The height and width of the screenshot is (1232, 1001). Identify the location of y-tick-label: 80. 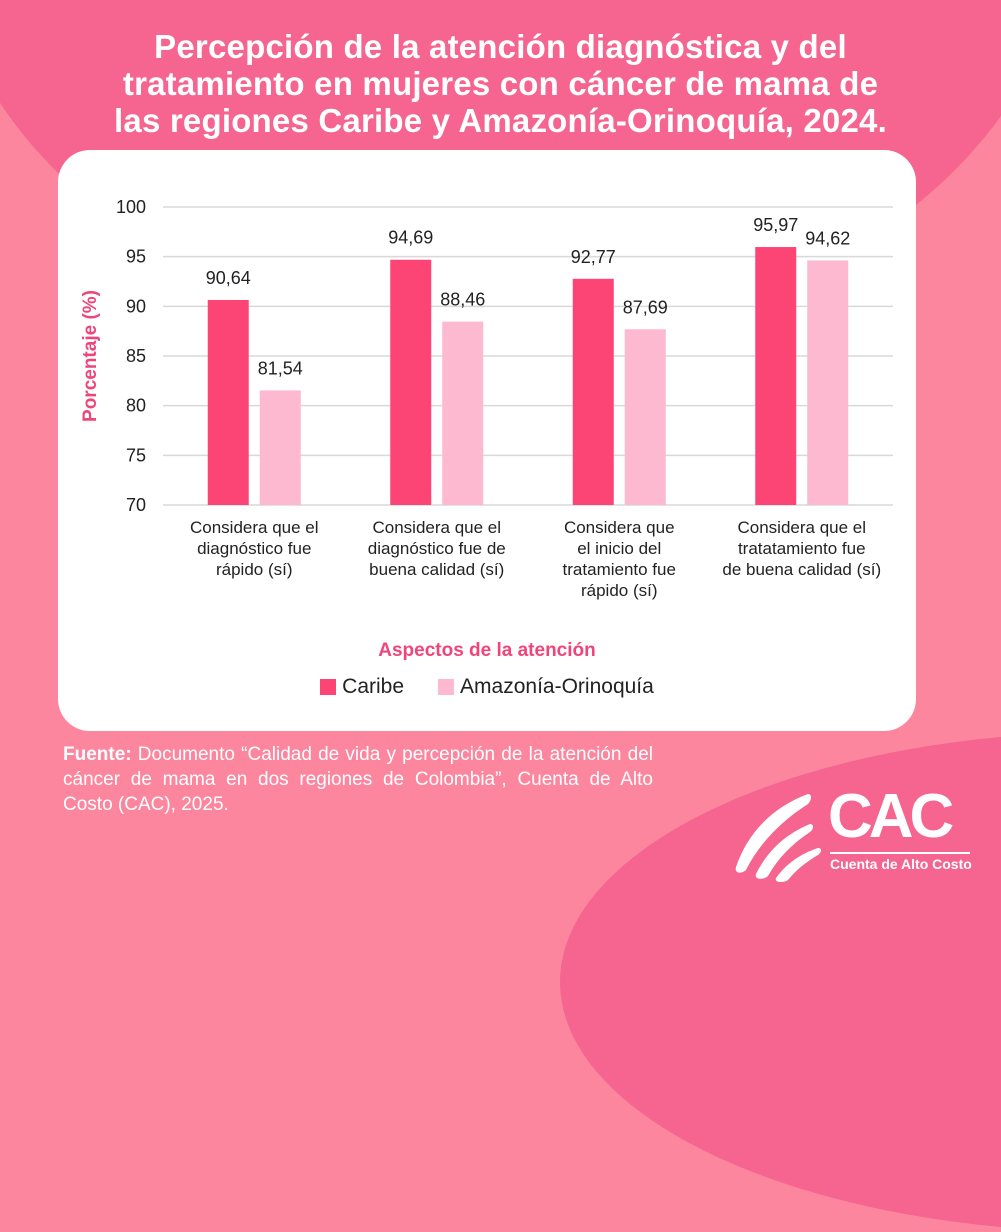
(136, 406).